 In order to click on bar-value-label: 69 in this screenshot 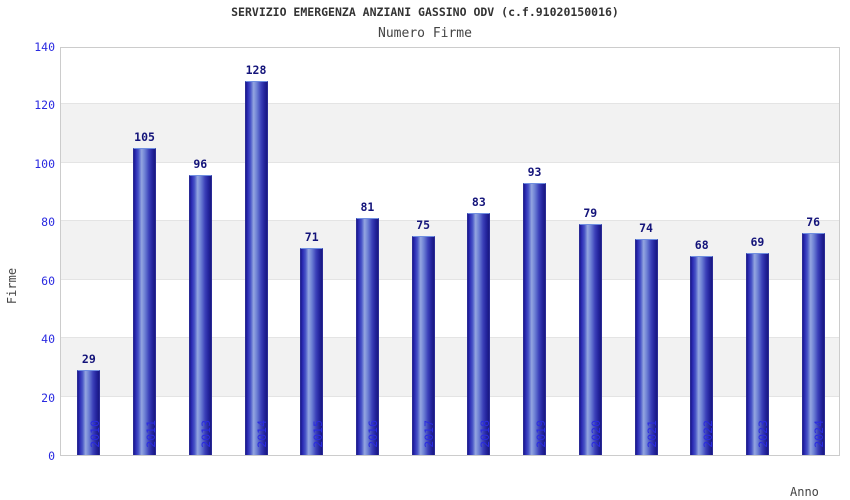, I will do `click(757, 242)`.